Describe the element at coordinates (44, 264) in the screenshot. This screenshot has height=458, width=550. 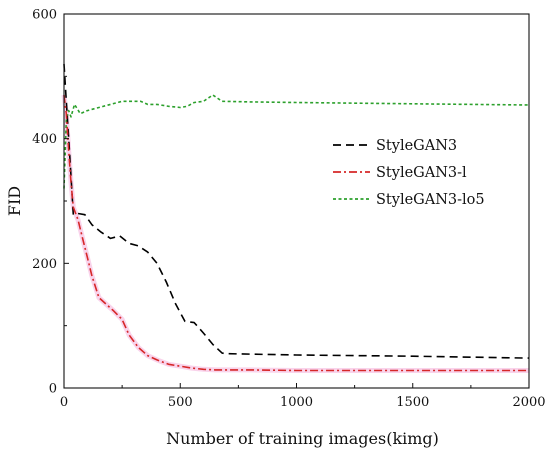
I see `y-tick-label: 200` at that location.